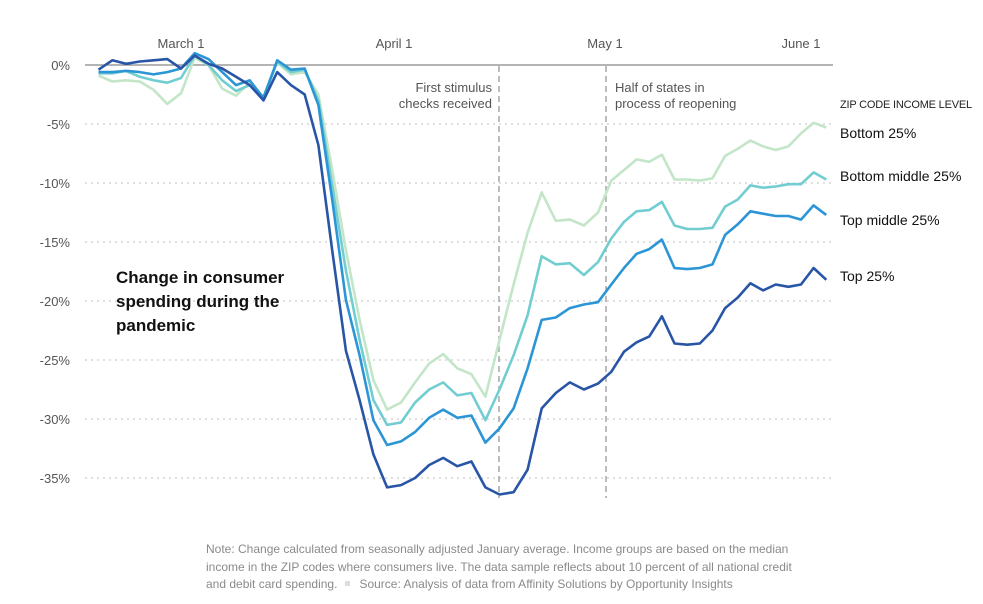 The height and width of the screenshot is (604, 983). Describe the element at coordinates (55, 301) in the screenshot. I see `y-tick-label: -20%` at that location.